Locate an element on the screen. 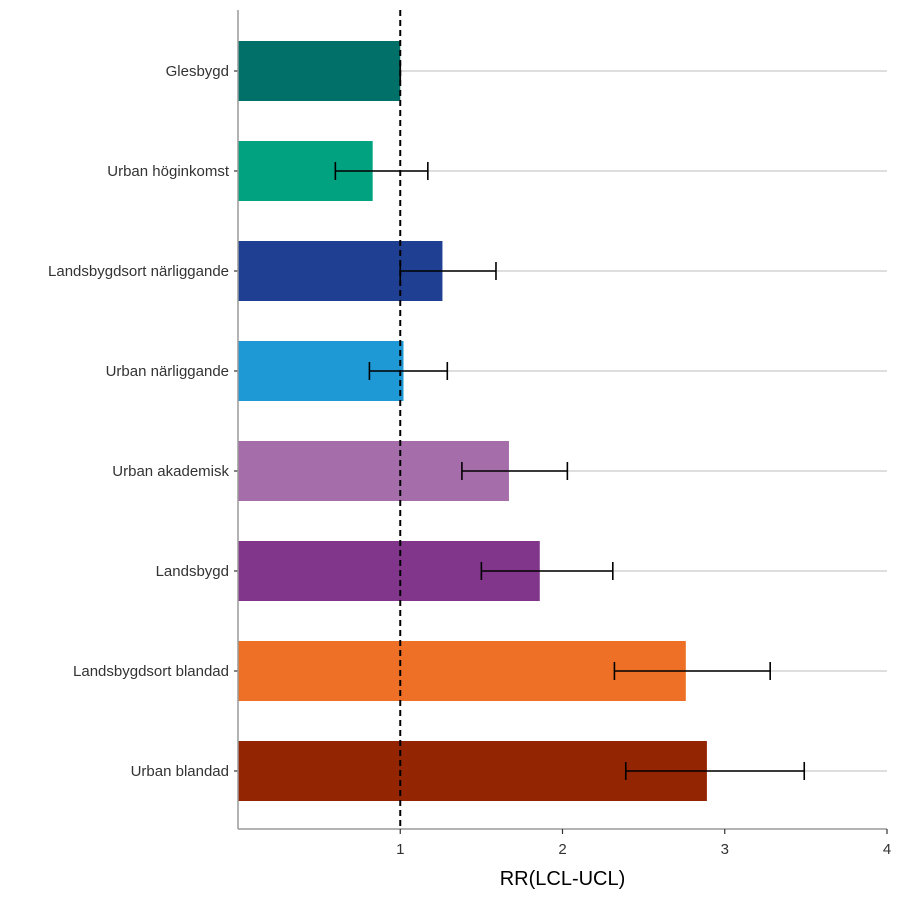 The width and height of the screenshot is (900, 900). x-tick-label-4: 4 is located at coordinates (887, 849).